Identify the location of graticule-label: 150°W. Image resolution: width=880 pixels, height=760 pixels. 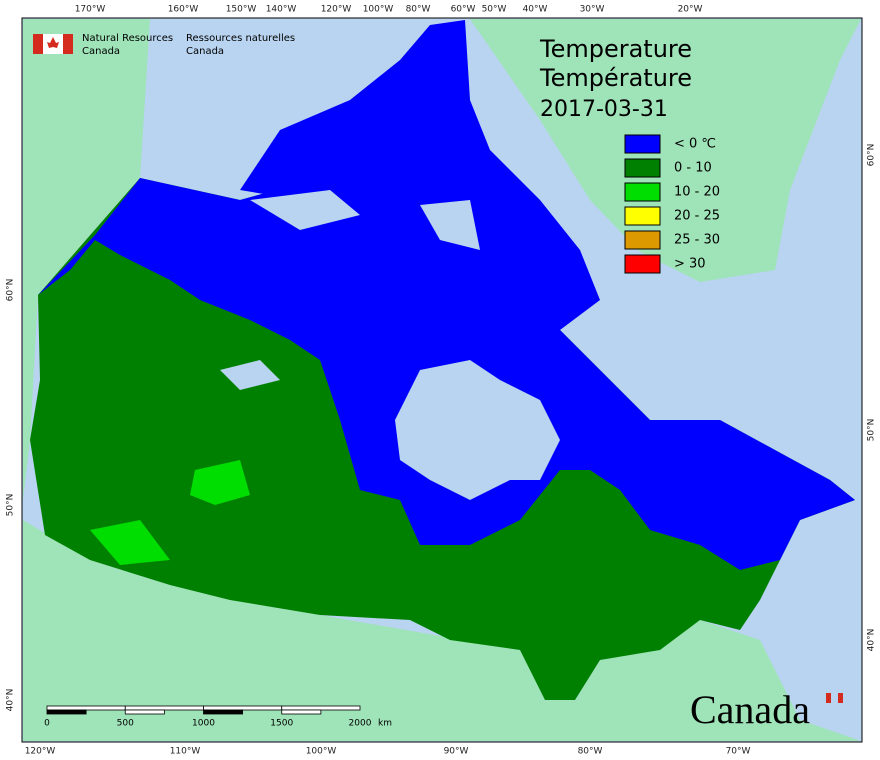
(241, 10).